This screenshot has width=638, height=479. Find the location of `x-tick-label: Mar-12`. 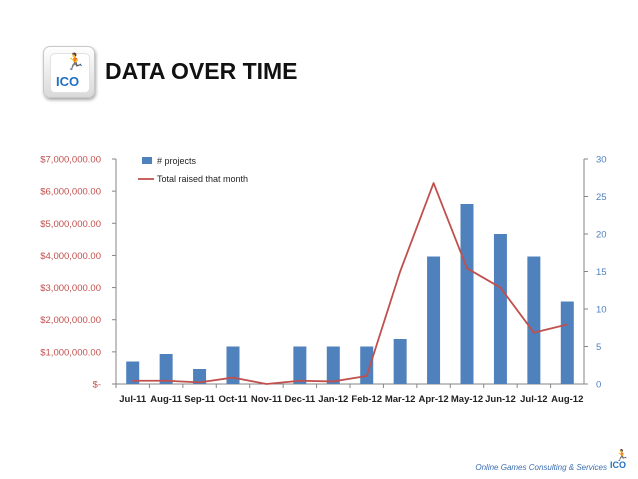

x-tick-label: Mar-12 is located at coordinates (400, 399).